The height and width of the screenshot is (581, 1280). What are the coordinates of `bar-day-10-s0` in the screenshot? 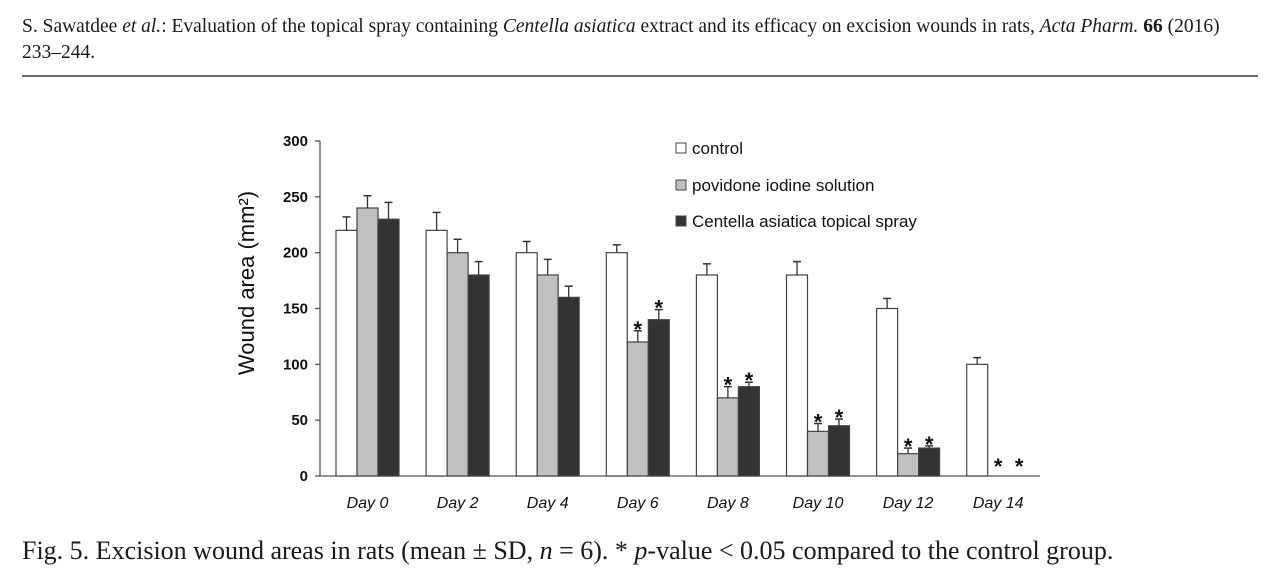 It's located at (797, 375).